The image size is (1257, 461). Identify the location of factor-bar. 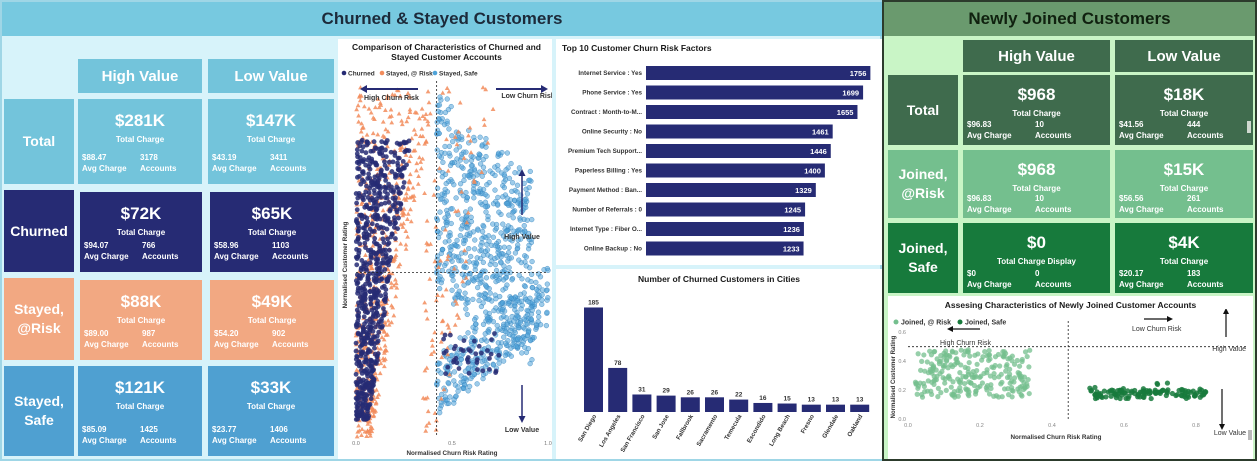
(738, 151).